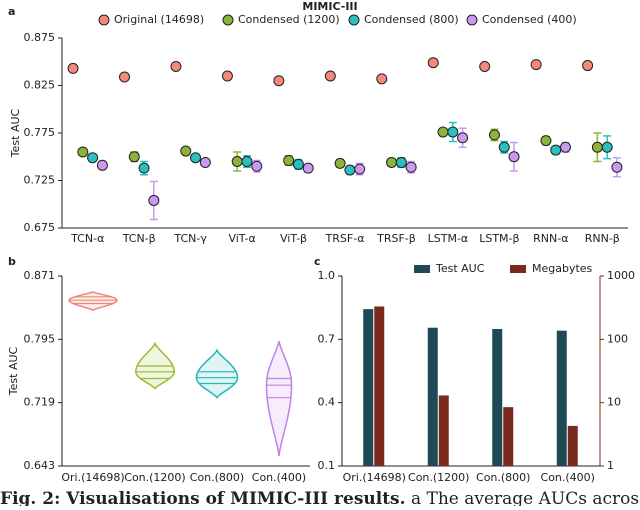 The image size is (640, 510). Describe the element at coordinates (460, 268) in the screenshot. I see `legend-label: Test AUC` at that location.